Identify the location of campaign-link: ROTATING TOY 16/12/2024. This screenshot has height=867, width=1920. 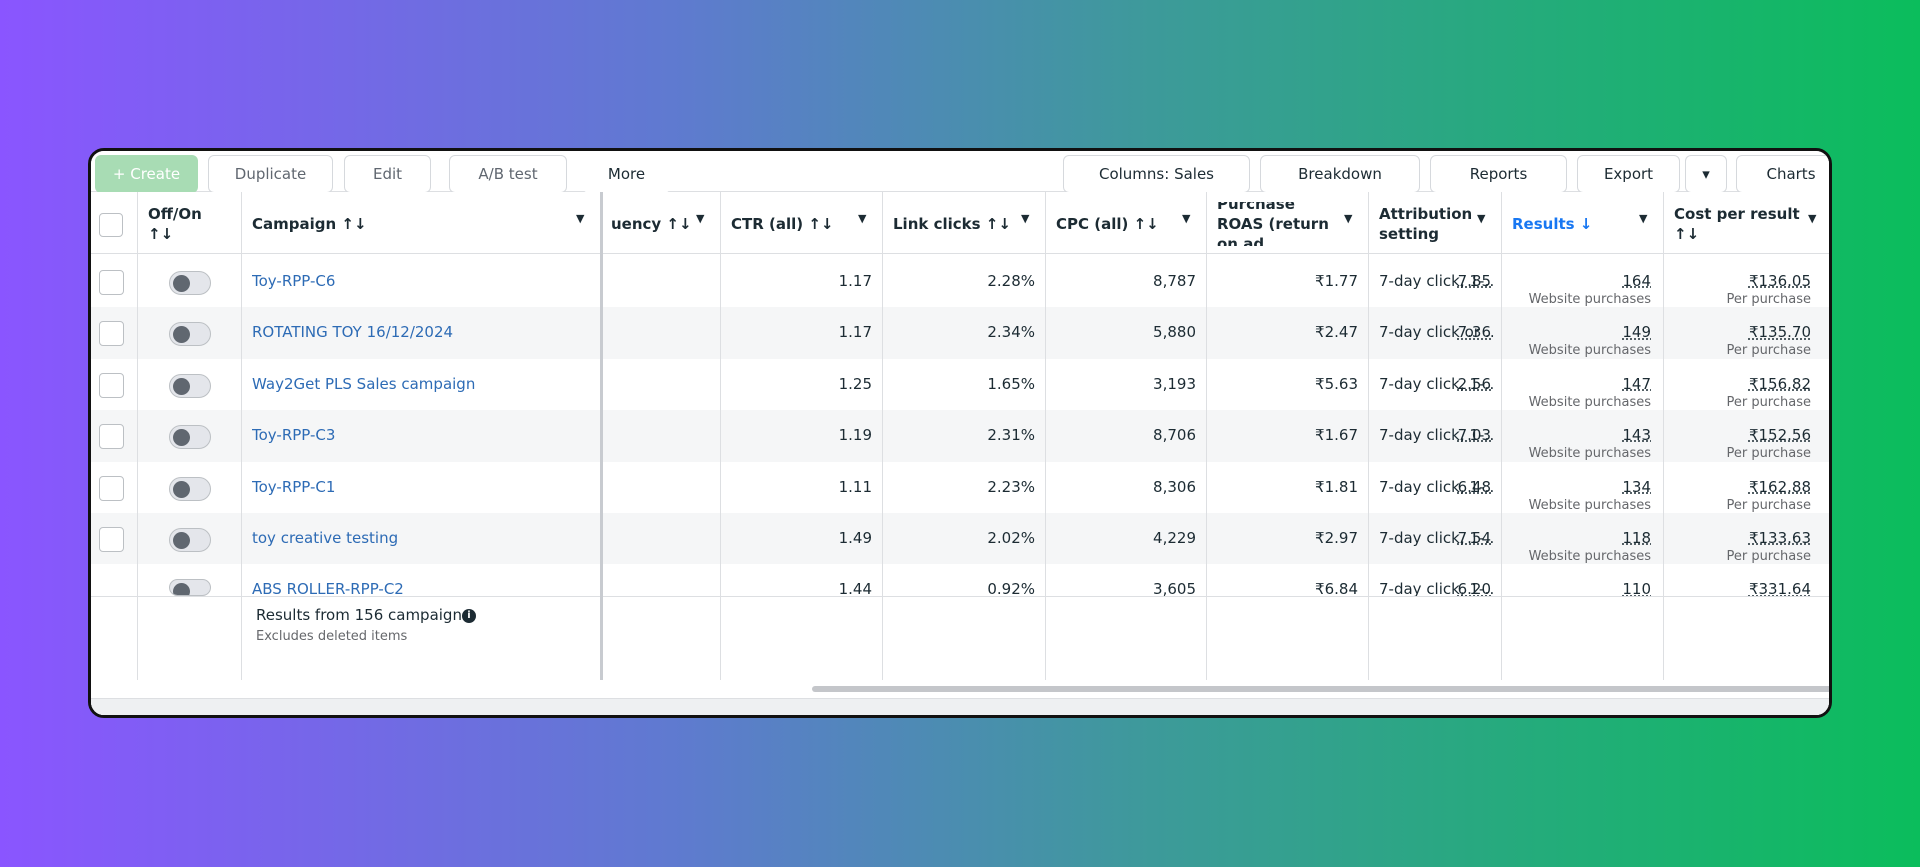
(353, 332).